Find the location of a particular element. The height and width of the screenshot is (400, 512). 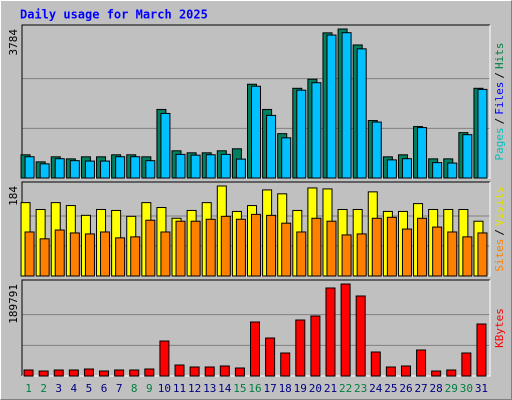

legend: KBytes is located at coordinates (499, 328).